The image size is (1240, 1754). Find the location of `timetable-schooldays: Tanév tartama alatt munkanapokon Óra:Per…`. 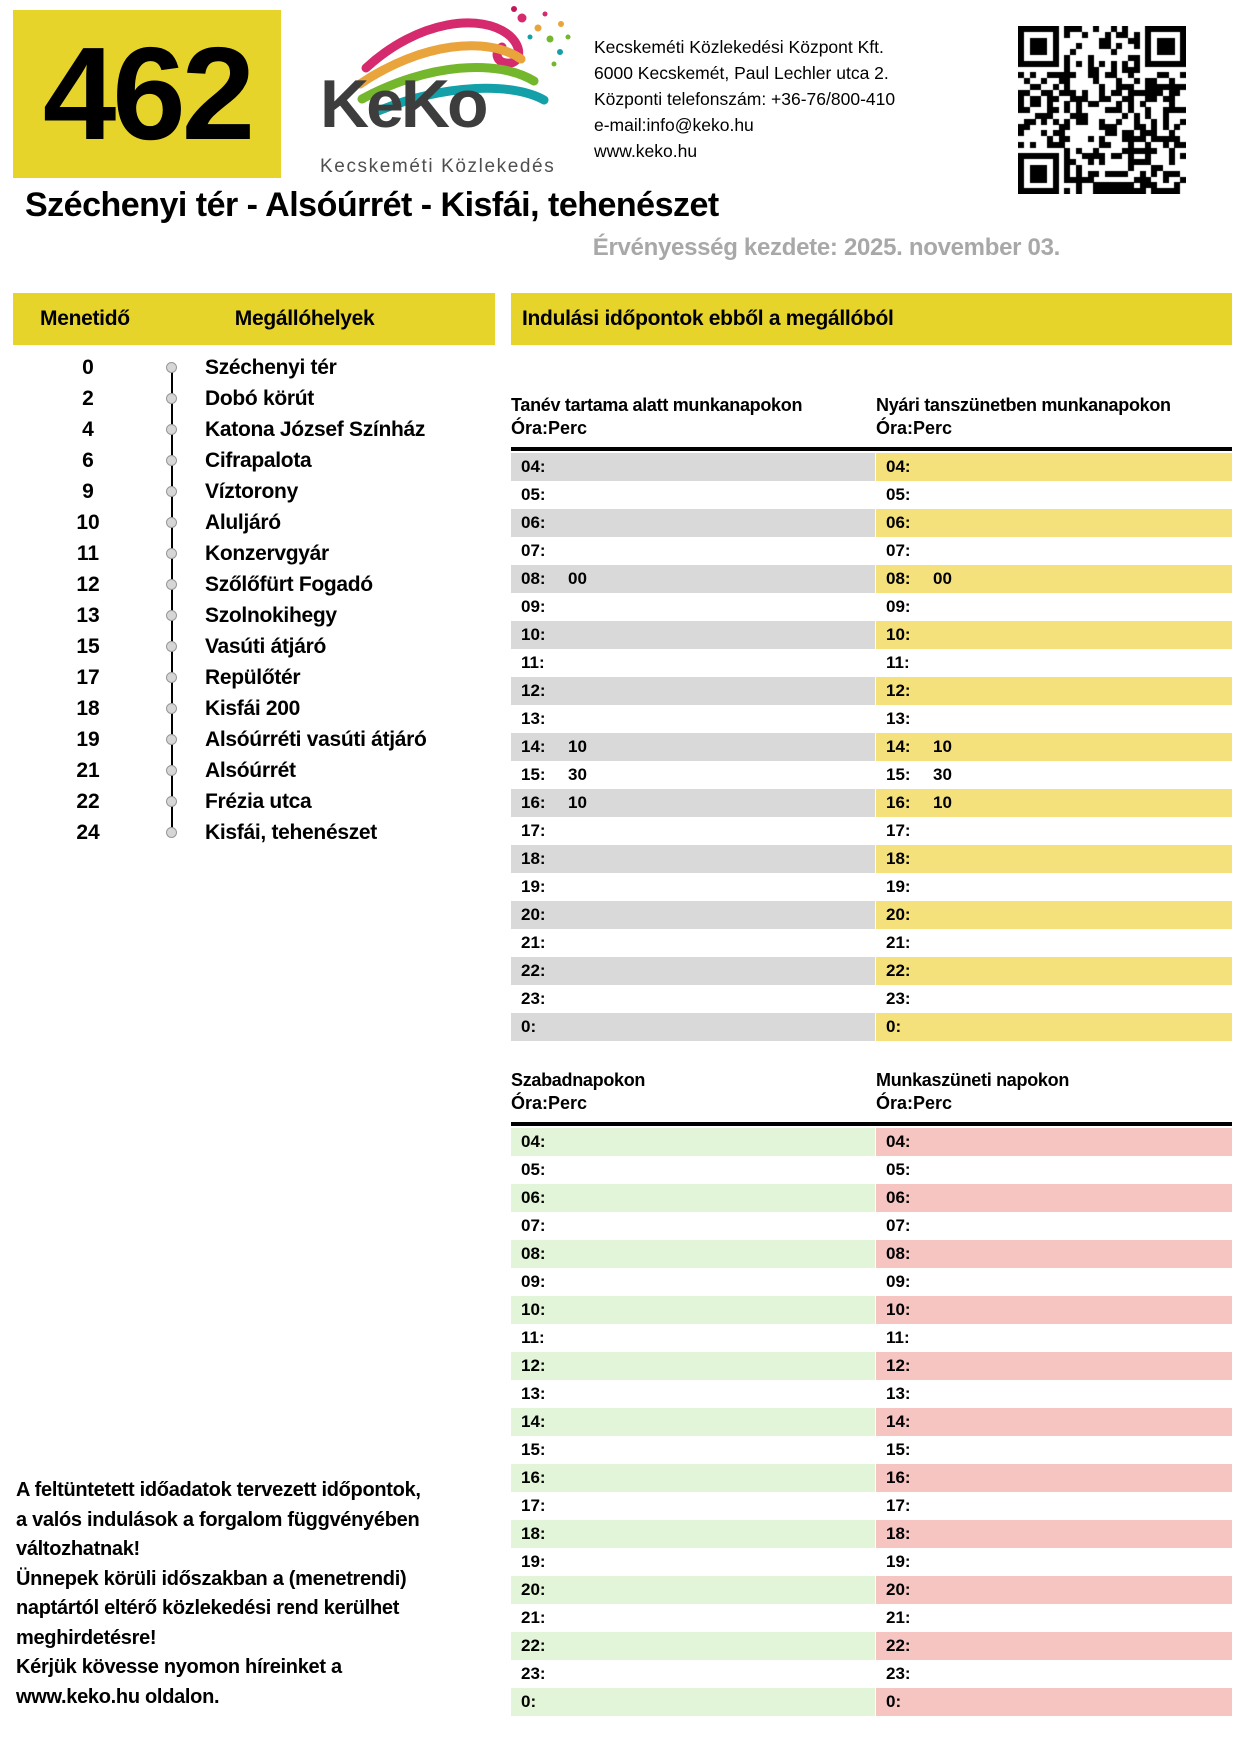

timetable-schooldays: Tanév tartama alatt munkanapokon Óra:Per… is located at coordinates (693, 717).